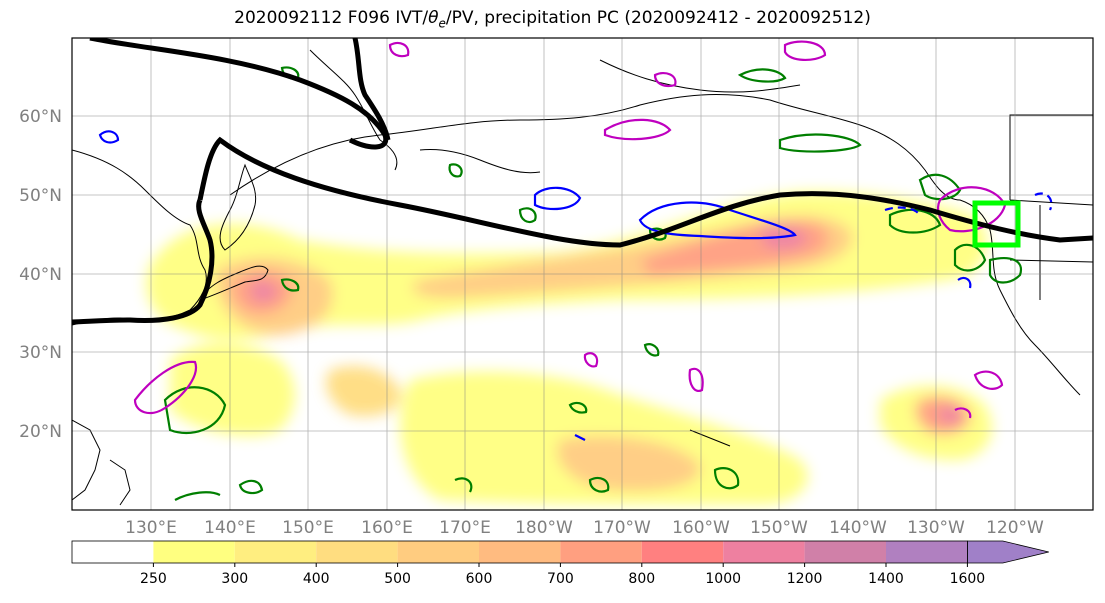 The width and height of the screenshot is (1105, 603). What do you see at coordinates (153, 579) in the screenshot?
I see `colorbar-tick-label: 250` at bounding box center [153, 579].